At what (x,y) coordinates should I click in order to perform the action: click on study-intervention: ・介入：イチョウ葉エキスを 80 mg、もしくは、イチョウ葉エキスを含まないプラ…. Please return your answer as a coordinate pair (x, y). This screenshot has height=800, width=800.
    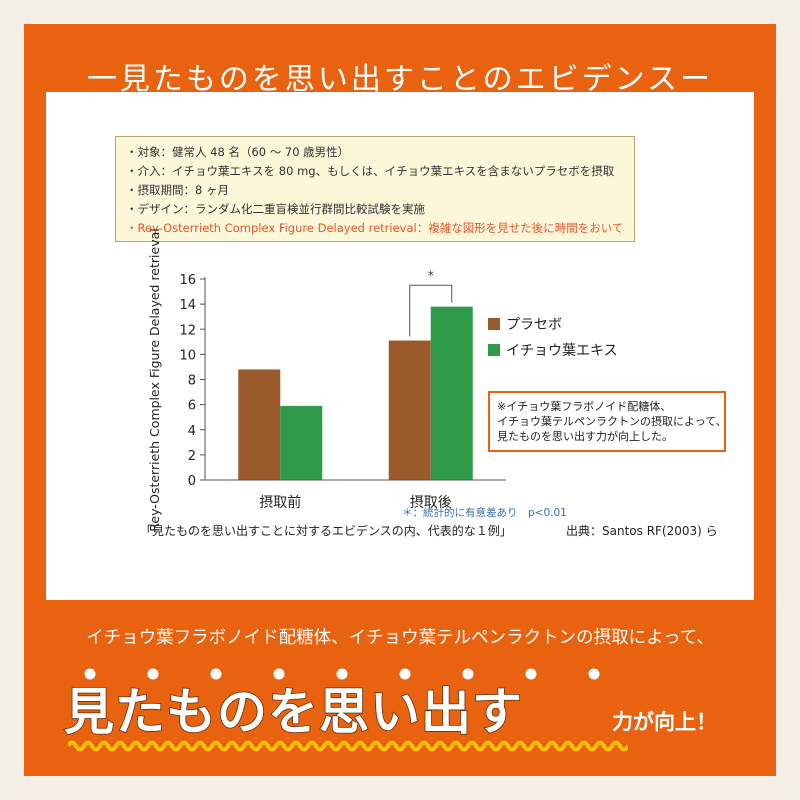
    Looking at the image, I should click on (370, 171).